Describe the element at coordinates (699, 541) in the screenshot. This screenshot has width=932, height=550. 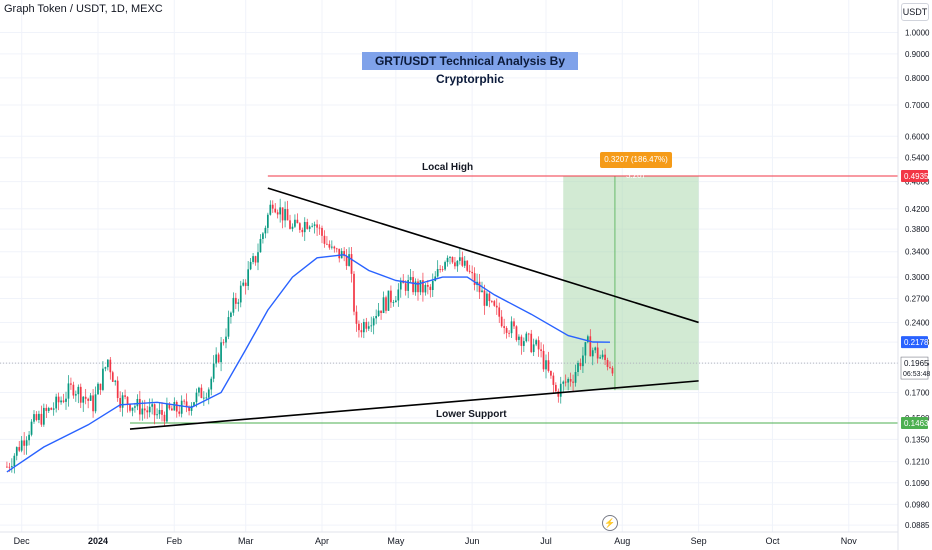
I see `time-tick-label: Sep` at that location.